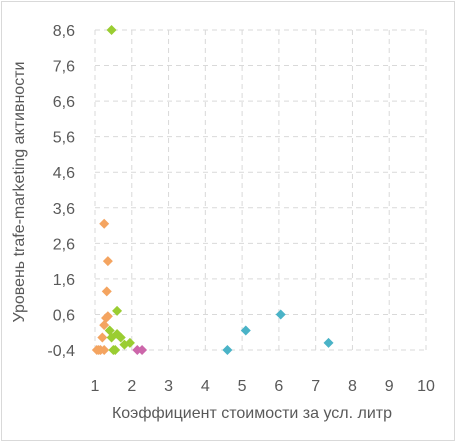 Image resolution: width=458 pixels, height=444 pixels. I want to click on x-tick-label: 3, so click(168, 386).